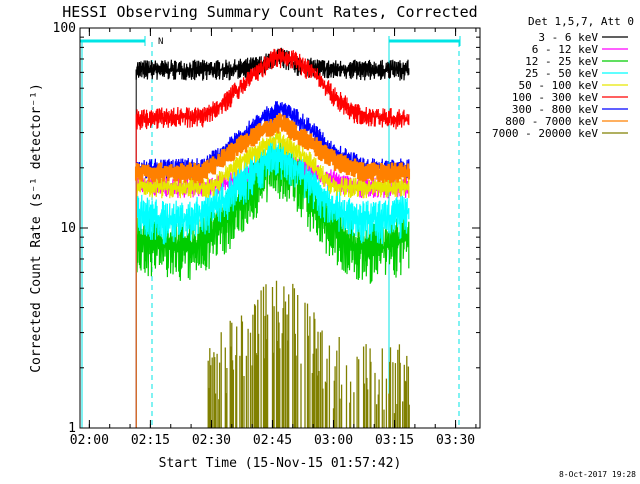 Image resolution: width=640 pixels, height=484 pixels. What do you see at coordinates (565, 49) in the screenshot?
I see `legend-label: 6 - 12 keV` at bounding box center [565, 49].